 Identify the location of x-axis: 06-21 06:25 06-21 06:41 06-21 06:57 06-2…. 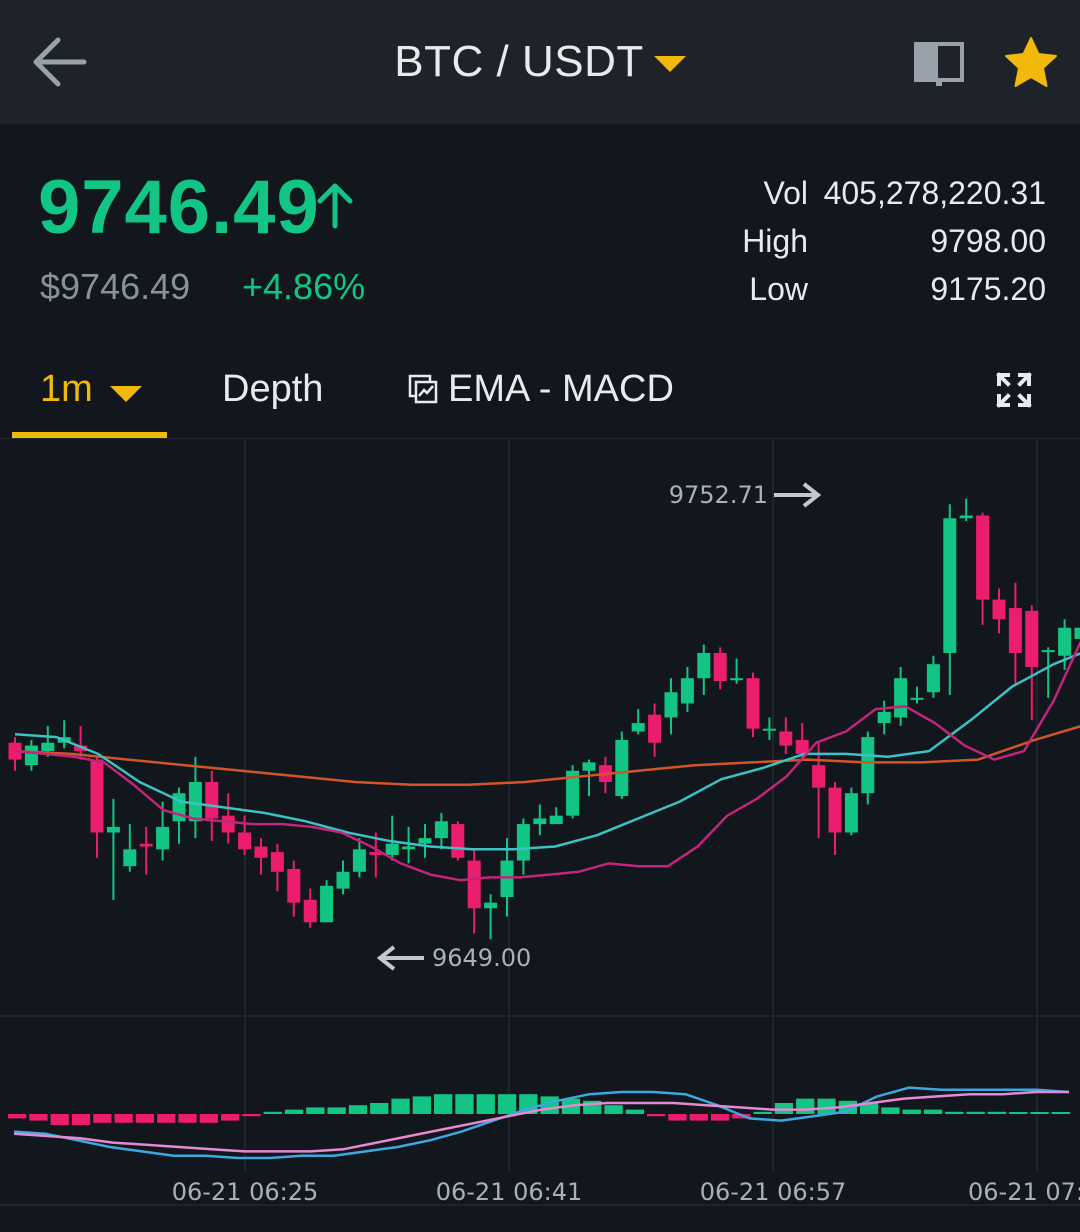
(626, 1192).